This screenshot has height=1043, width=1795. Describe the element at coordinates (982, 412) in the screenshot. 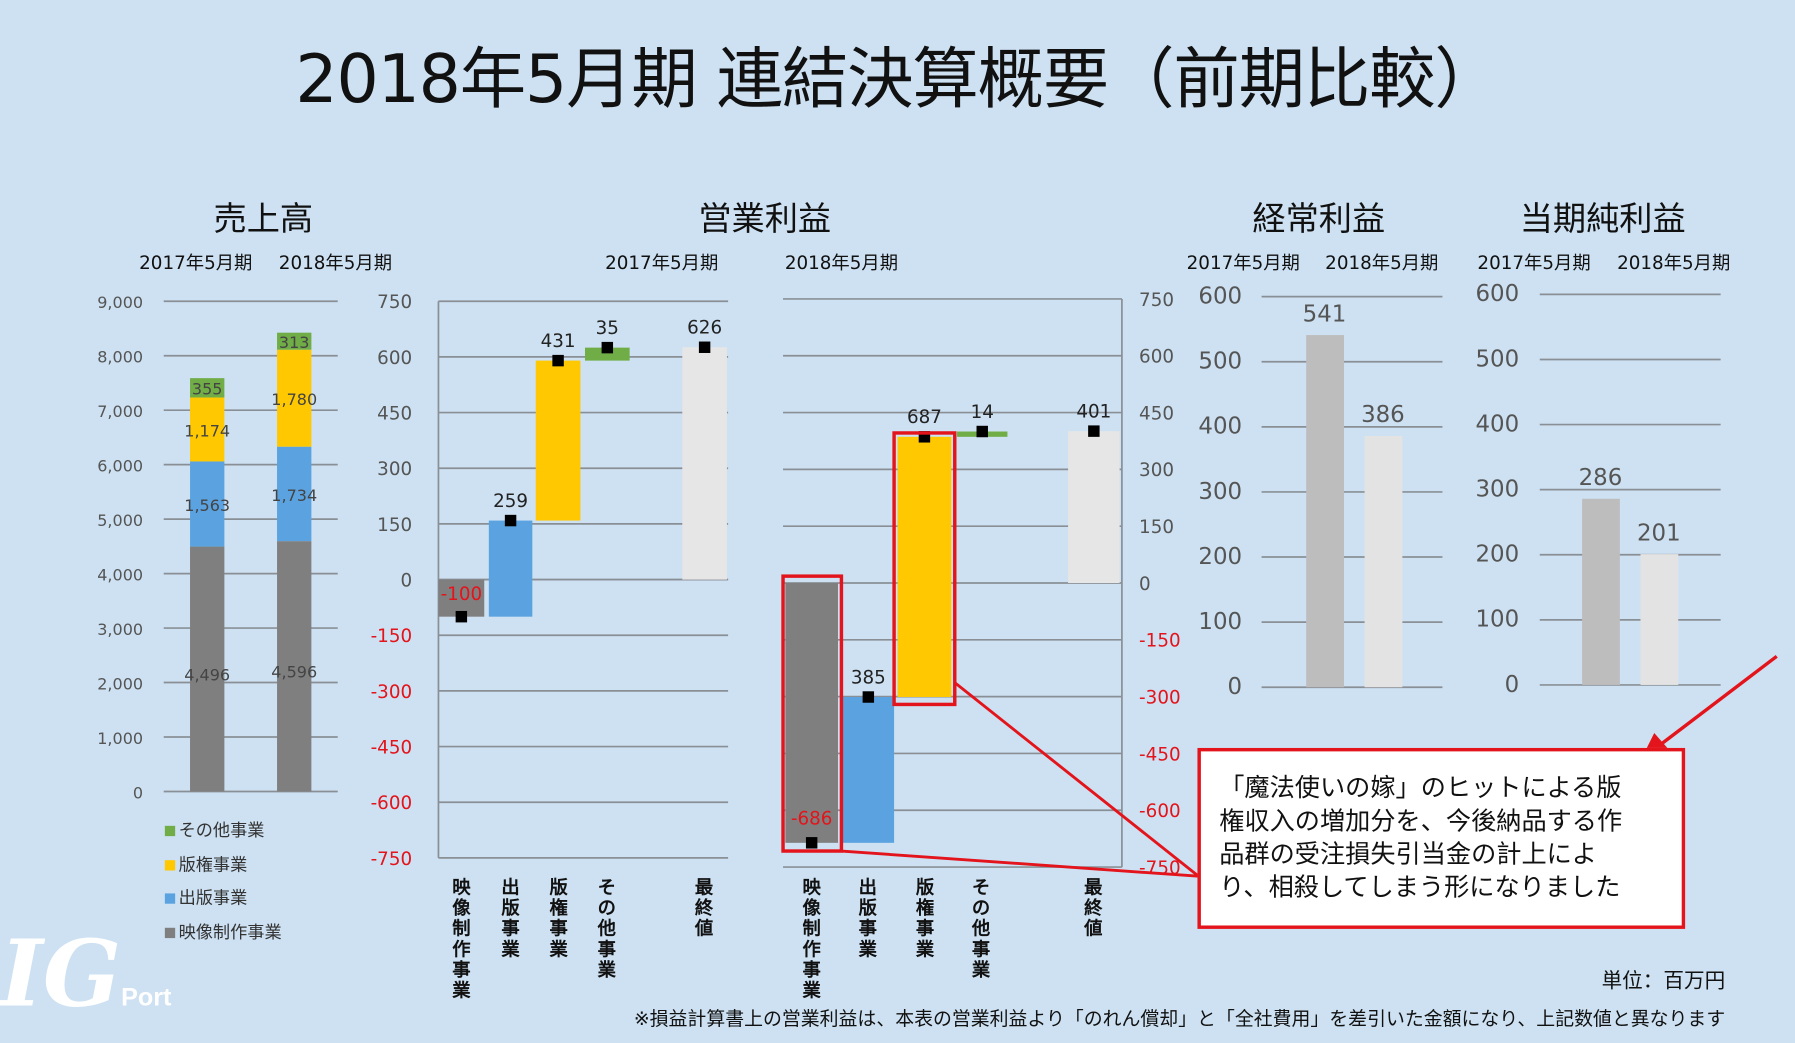

I see `data-label: 14` at that location.